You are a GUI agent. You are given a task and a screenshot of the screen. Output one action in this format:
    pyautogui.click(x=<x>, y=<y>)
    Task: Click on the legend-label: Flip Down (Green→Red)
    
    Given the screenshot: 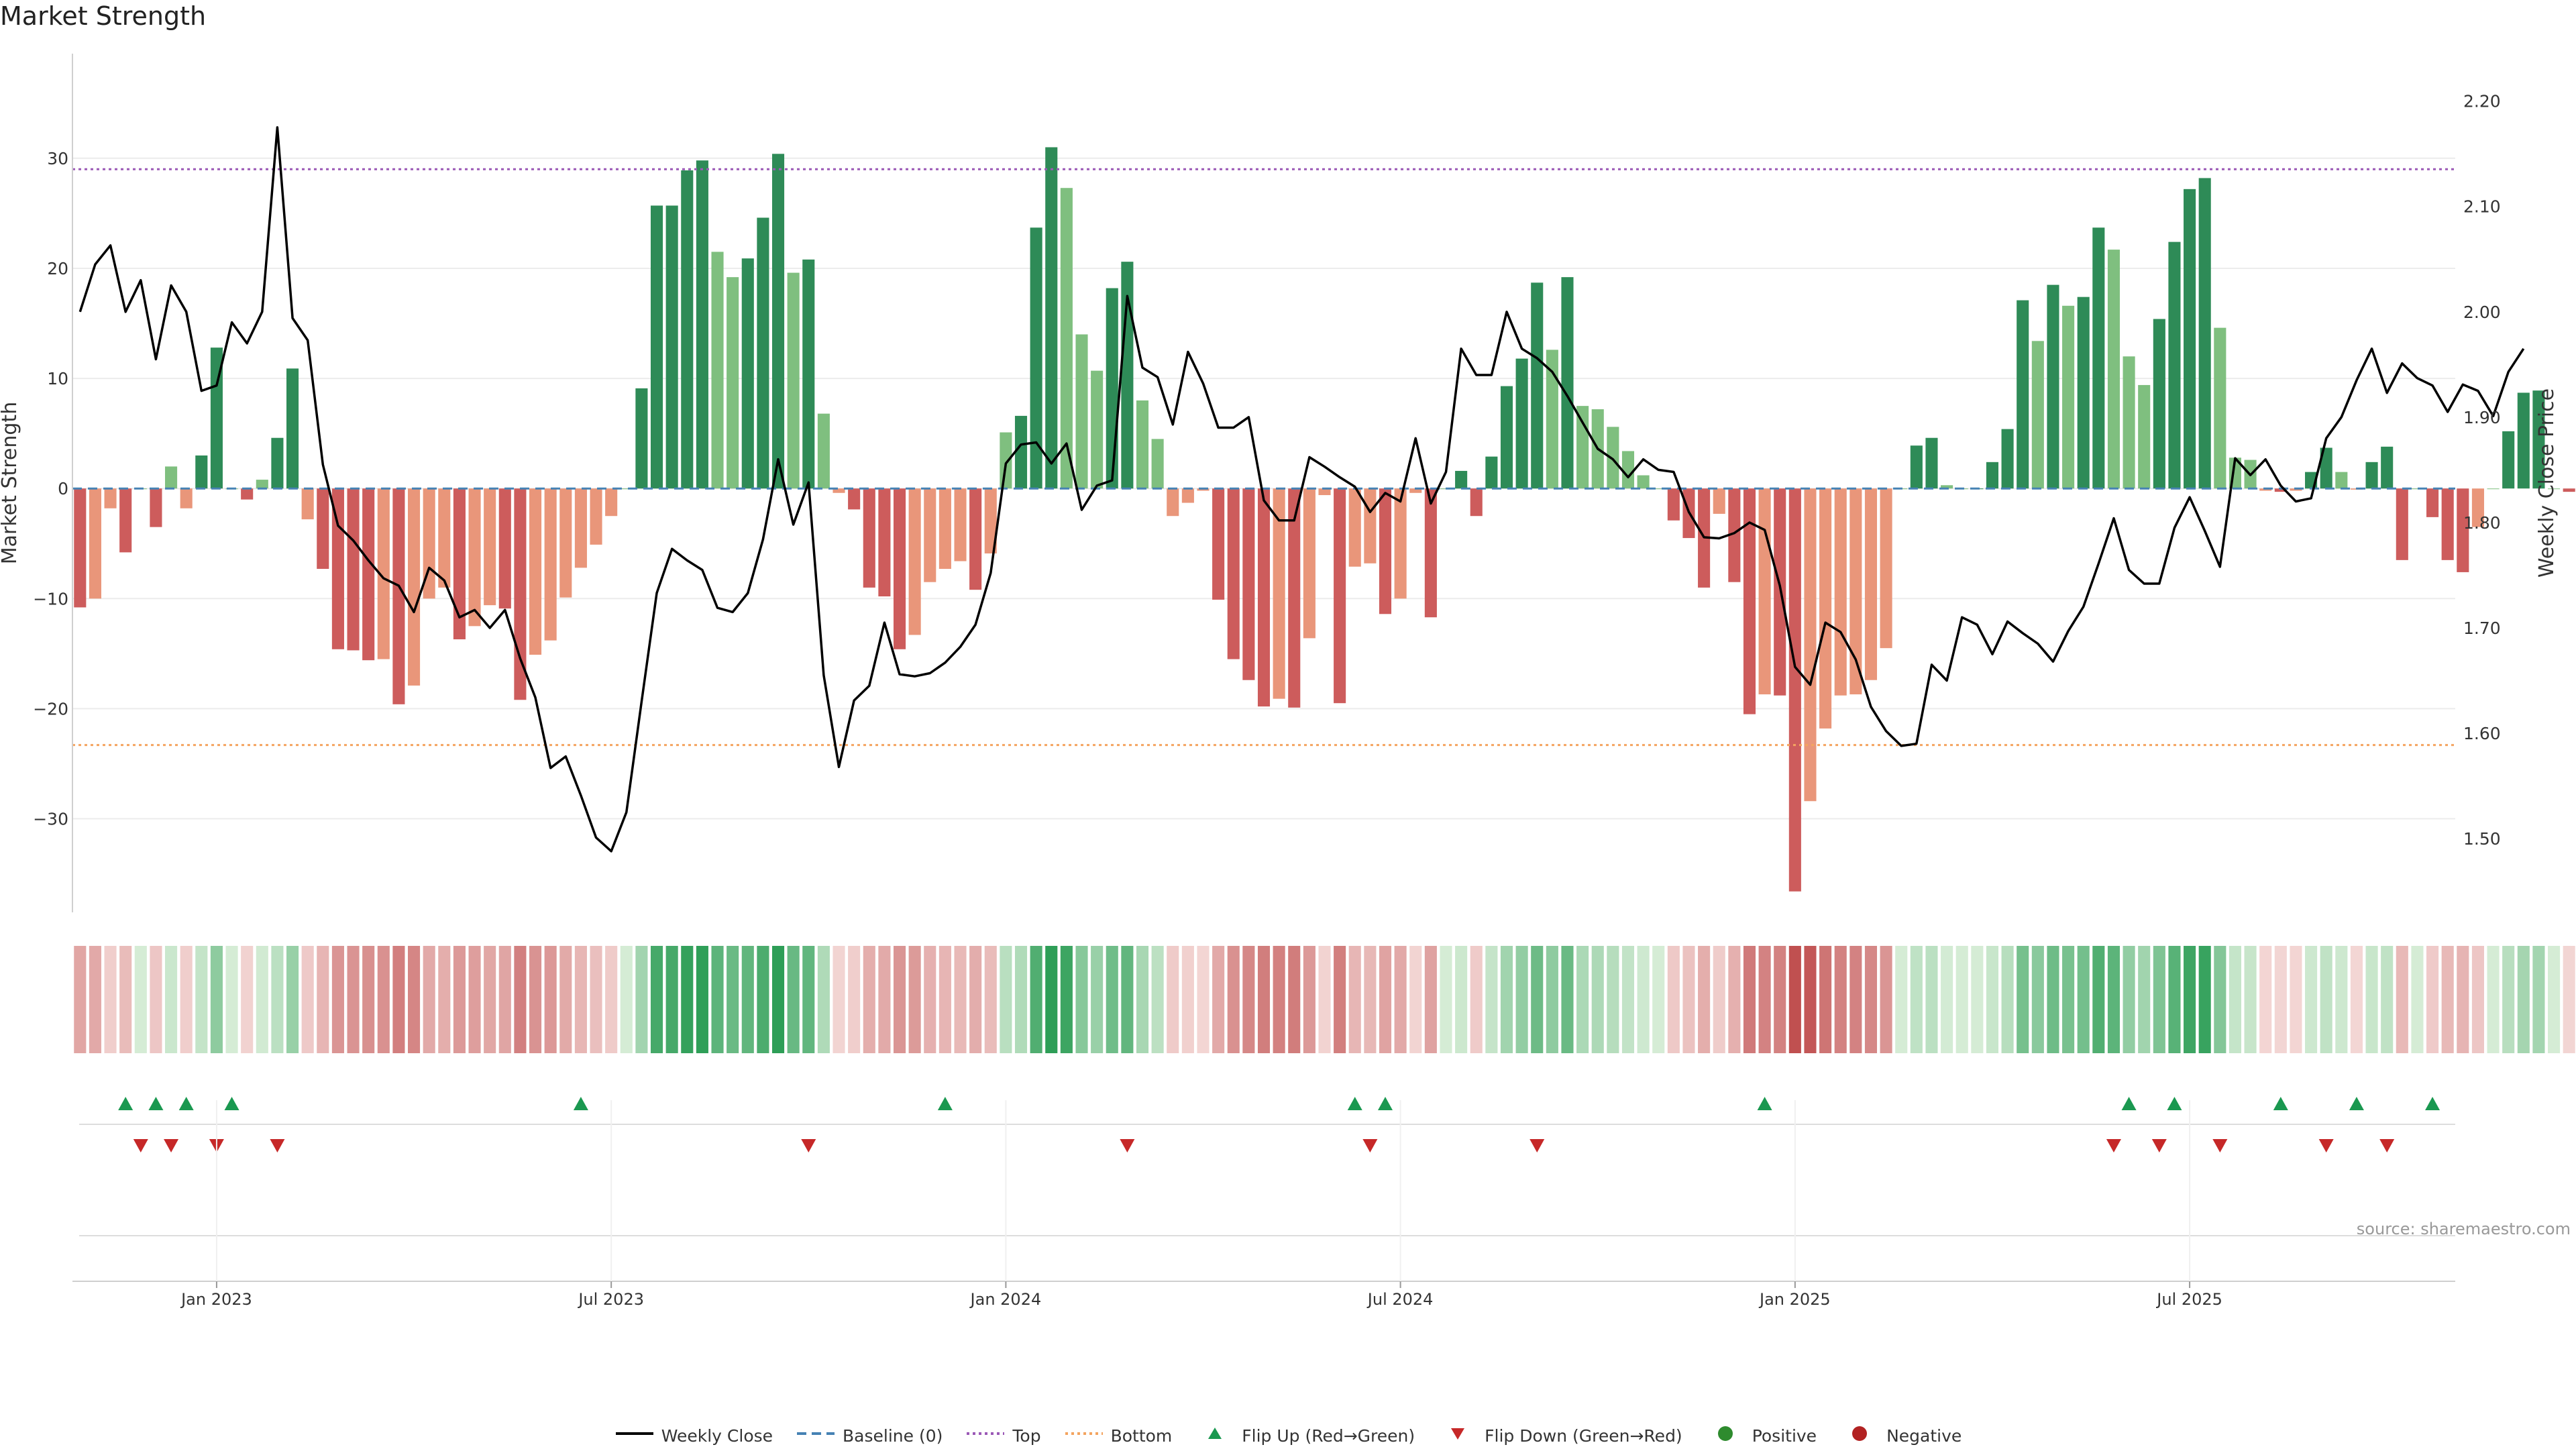 What is the action you would take?
    pyautogui.click(x=1583, y=1436)
    